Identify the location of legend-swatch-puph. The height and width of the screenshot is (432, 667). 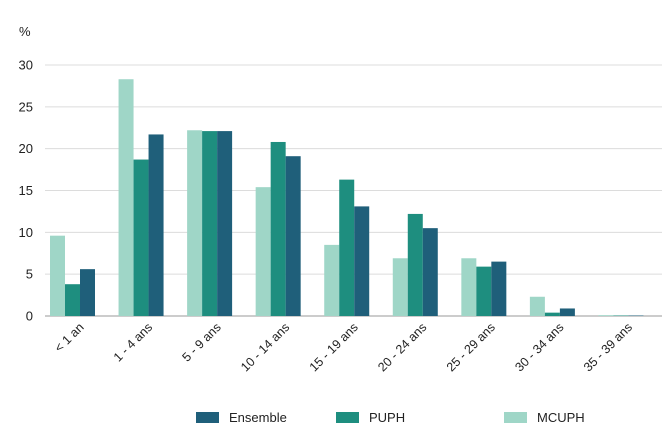
(347, 417).